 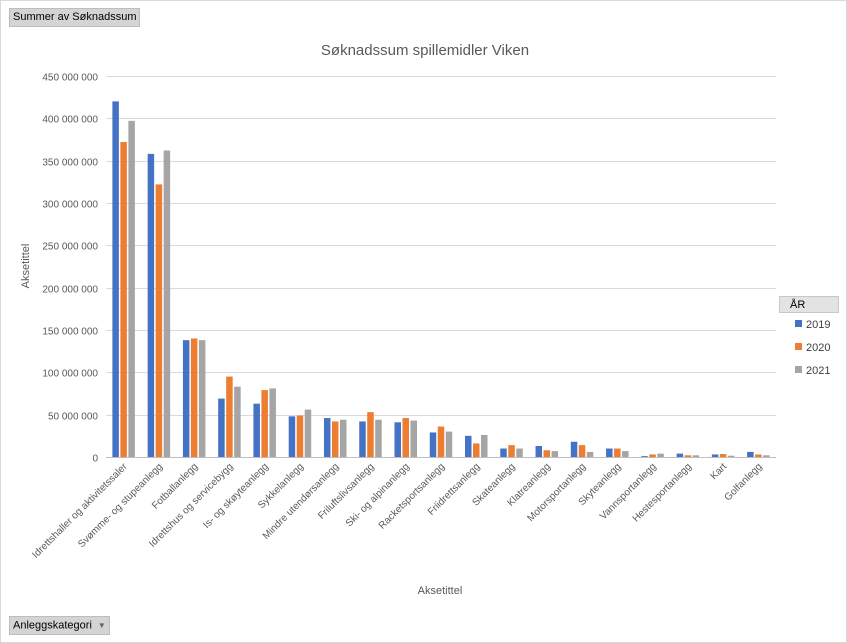 I want to click on y-tick-label: 100 000 000, so click(x=70, y=374).